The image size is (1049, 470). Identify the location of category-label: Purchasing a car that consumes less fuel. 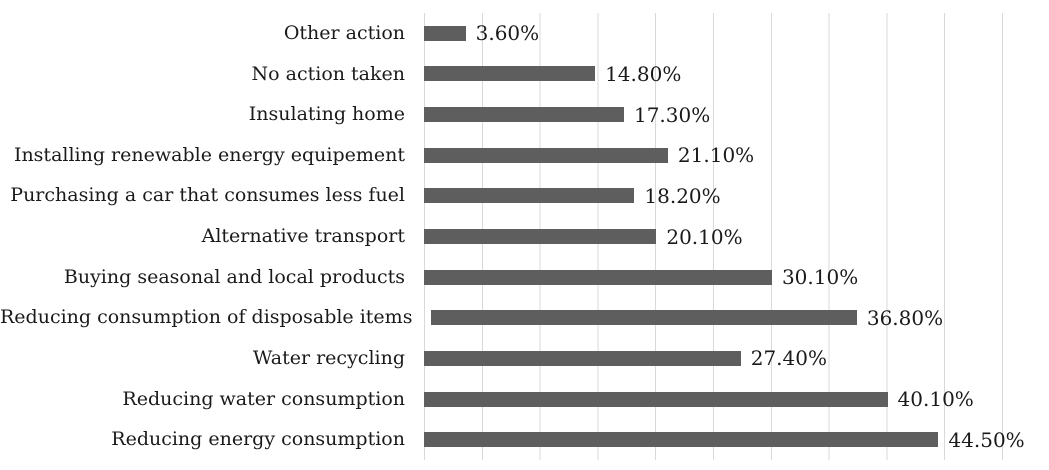
(207, 195).